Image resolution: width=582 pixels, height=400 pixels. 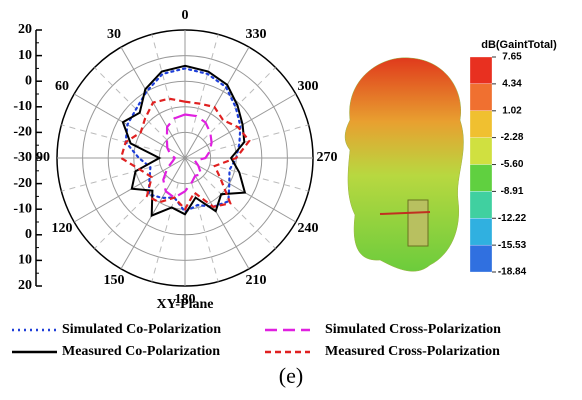 I want to click on radiation-pattern-3d, so click(x=404, y=164).